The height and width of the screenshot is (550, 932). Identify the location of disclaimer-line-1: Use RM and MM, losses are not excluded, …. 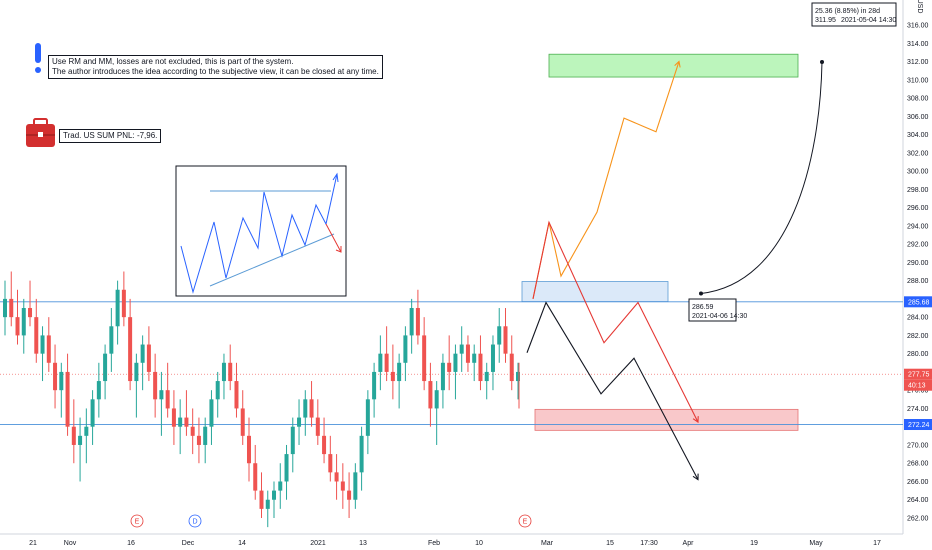
(173, 61).